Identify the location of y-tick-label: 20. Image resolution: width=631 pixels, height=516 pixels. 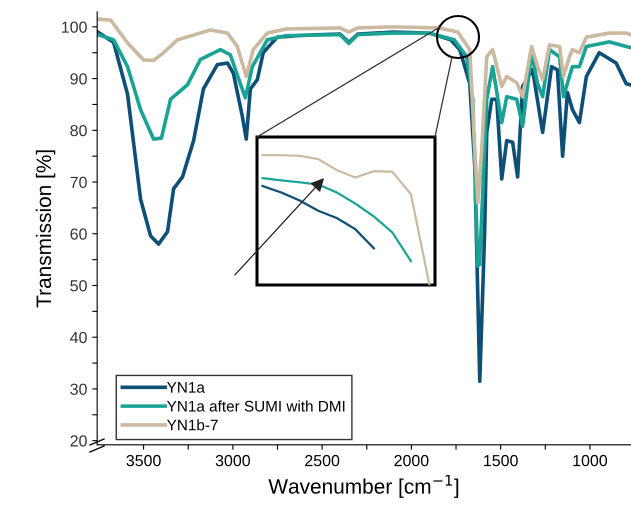
(78, 441).